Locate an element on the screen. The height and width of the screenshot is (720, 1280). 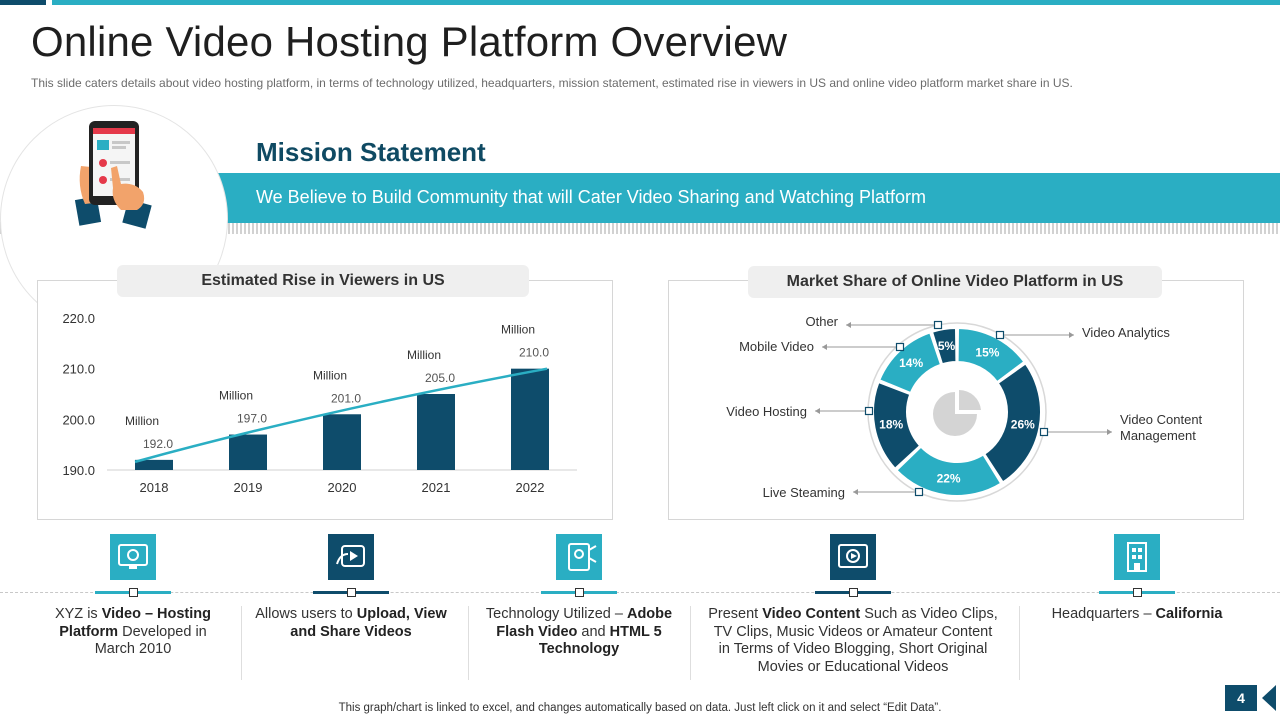
bar-2018 is located at coordinates (154, 464).